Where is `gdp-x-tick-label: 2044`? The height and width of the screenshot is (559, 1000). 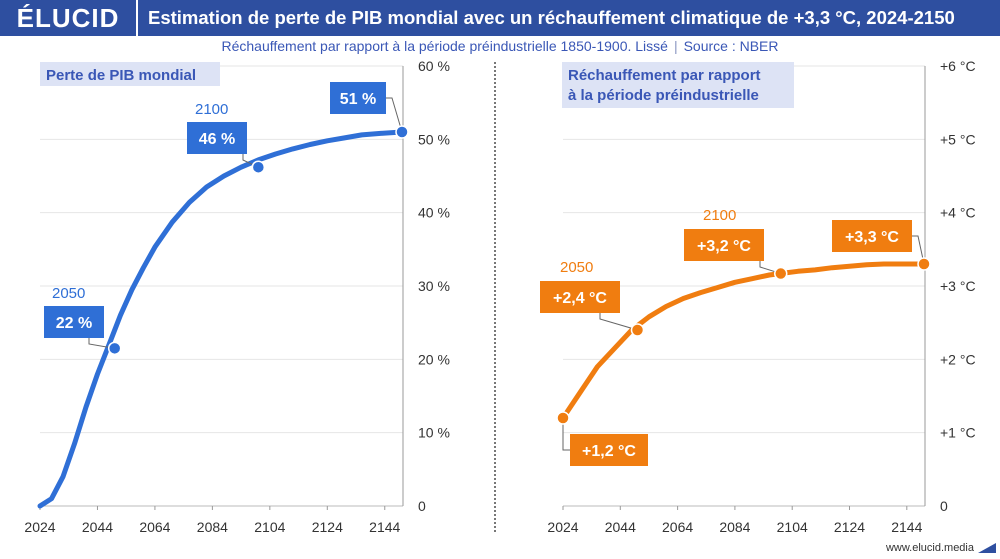
gdp-x-tick-label: 2044 is located at coordinates (97, 527).